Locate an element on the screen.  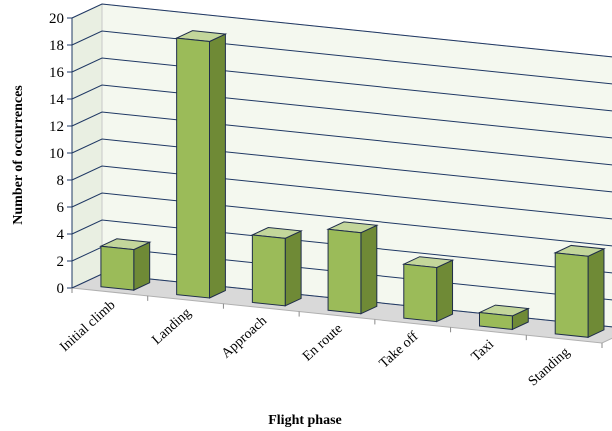
x-tick-label: Take off is located at coordinates (399, 350).